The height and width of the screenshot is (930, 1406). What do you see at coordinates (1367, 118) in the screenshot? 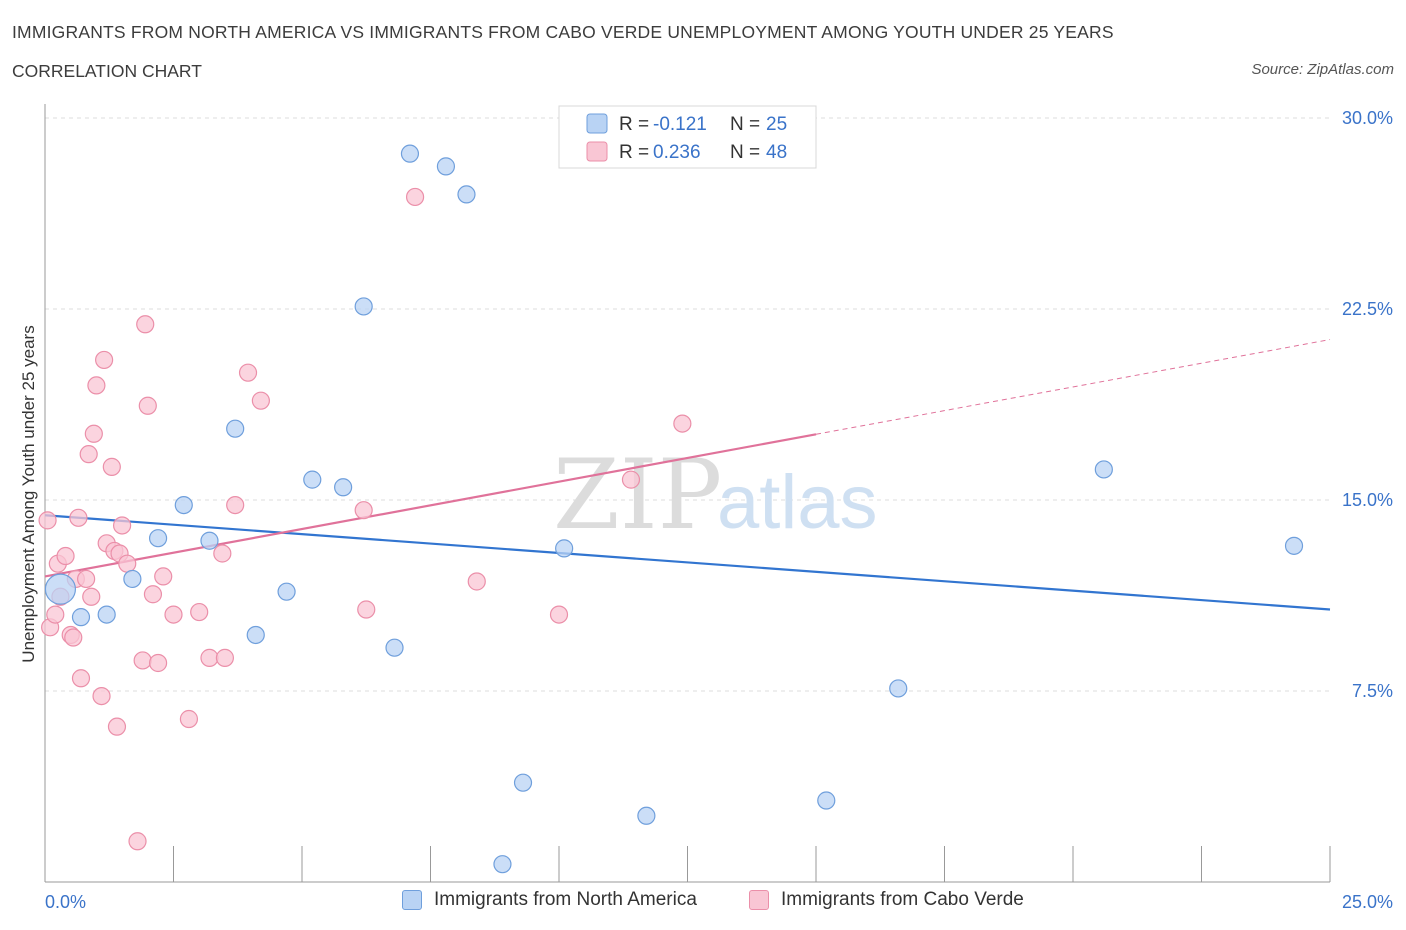
I see `y-tick-label-3: 30.0%` at bounding box center [1367, 118].